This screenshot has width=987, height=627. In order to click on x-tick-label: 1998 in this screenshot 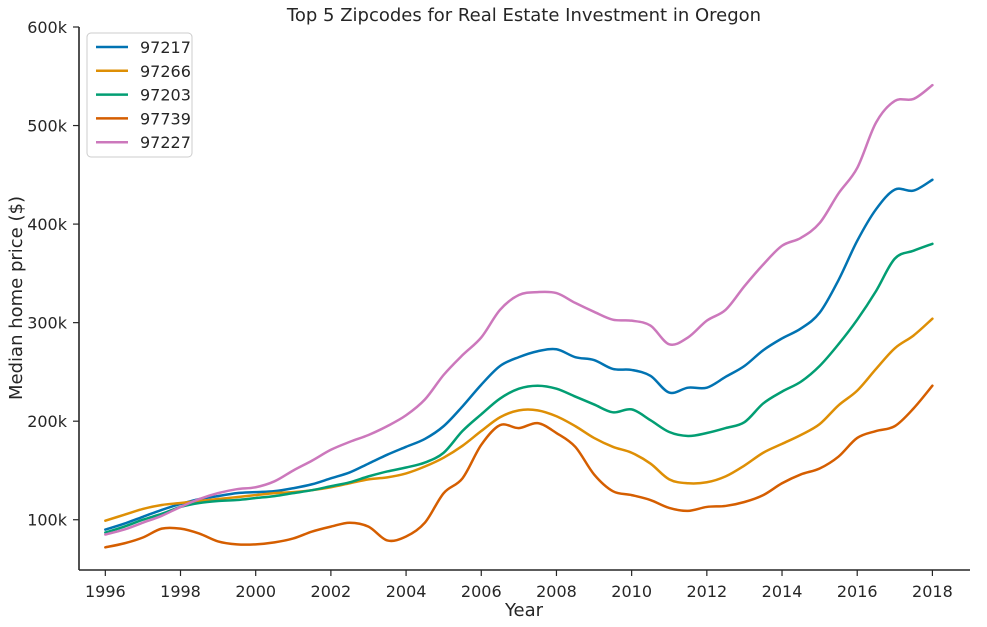, I will do `click(180, 591)`.